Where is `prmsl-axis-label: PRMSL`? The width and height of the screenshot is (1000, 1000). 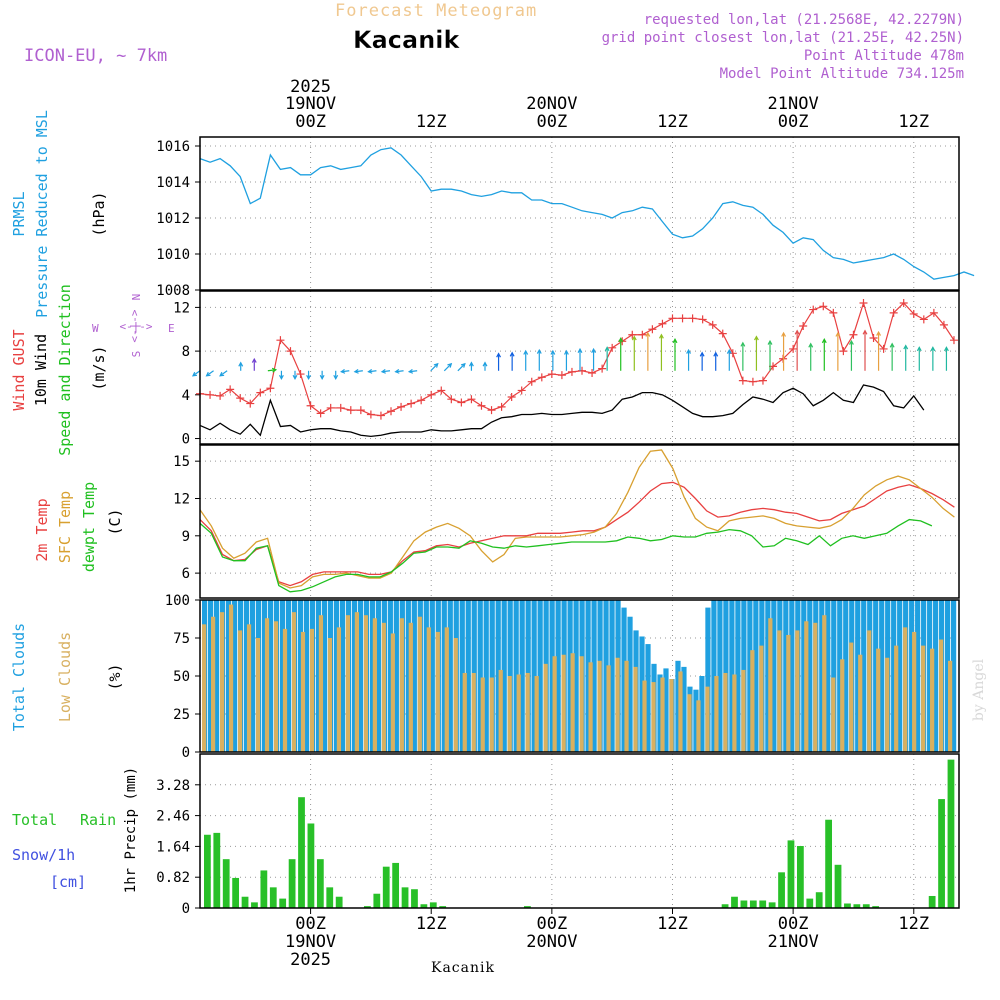 prmsl-axis-label: PRMSL is located at coordinates (19, 213).